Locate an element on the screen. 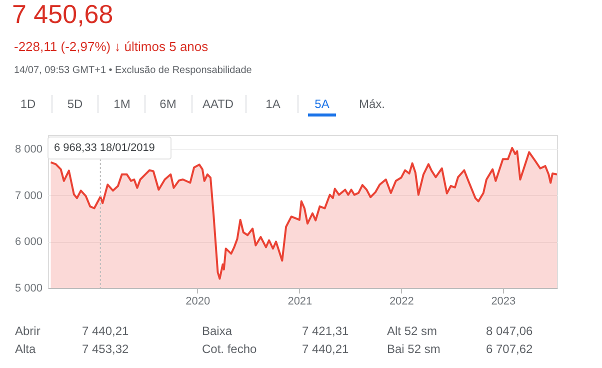  text: Baixa is located at coordinates (217, 331).